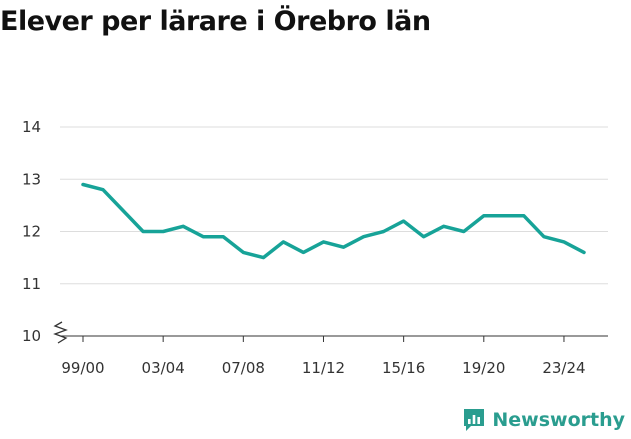 Image resolution: width=631 pixels, height=439 pixels. Describe the element at coordinates (31, 127) in the screenshot. I see `y-tick-label: 14` at that location.